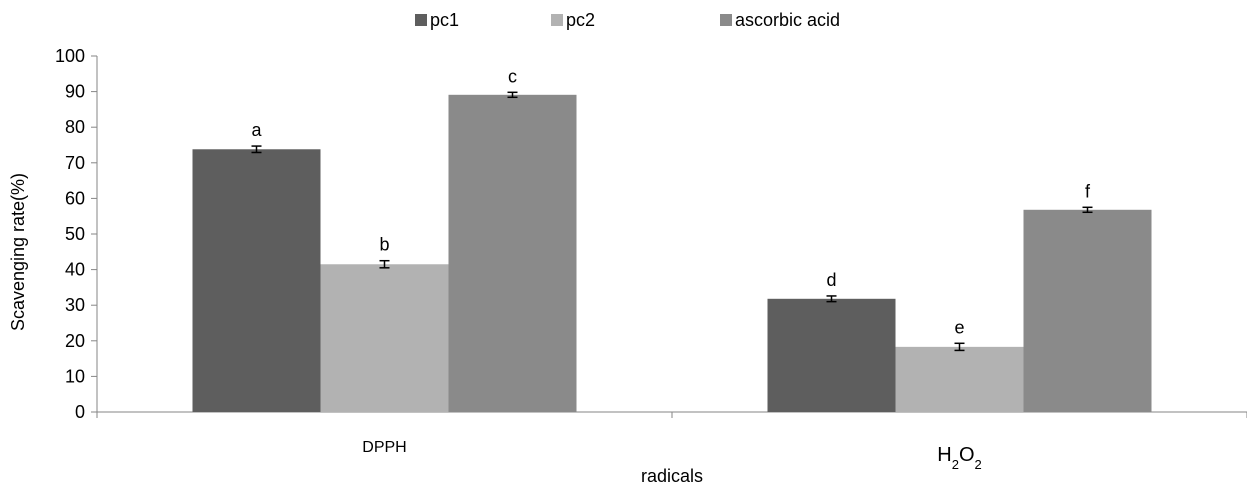  I want to click on legend-label: pc1, so click(444, 20).